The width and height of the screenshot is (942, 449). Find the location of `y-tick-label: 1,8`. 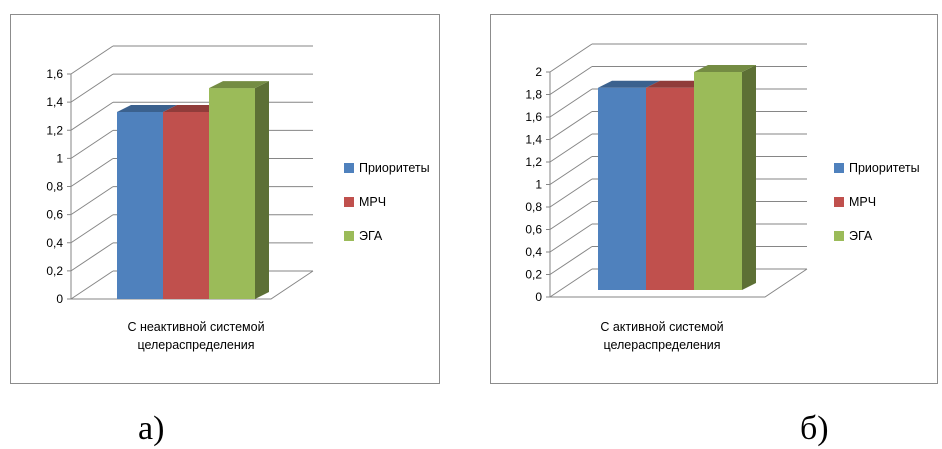

y-tick-label: 1,8 is located at coordinates (533, 95).